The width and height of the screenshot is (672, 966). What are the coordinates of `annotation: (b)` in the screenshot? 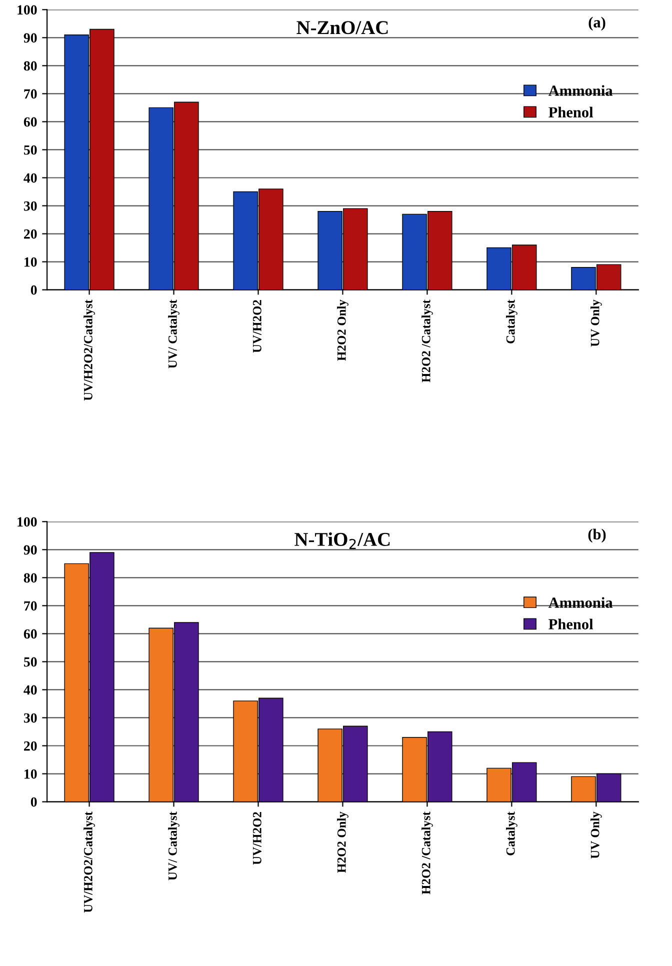 It's located at (597, 535).